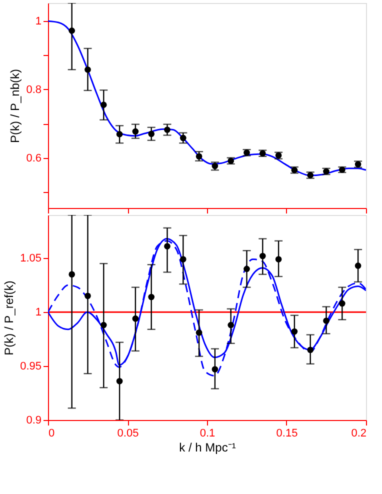 The width and height of the screenshot is (382, 494). Describe the element at coordinates (128, 434) in the screenshot. I see `x-tick-label: 0.05` at that location.